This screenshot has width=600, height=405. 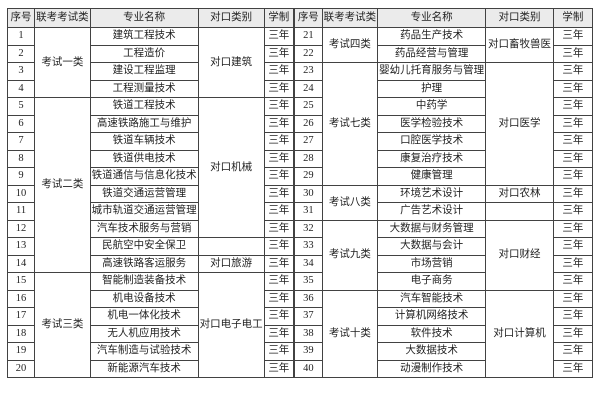 I want to click on cell-category: 对口财经, so click(x=519, y=255).